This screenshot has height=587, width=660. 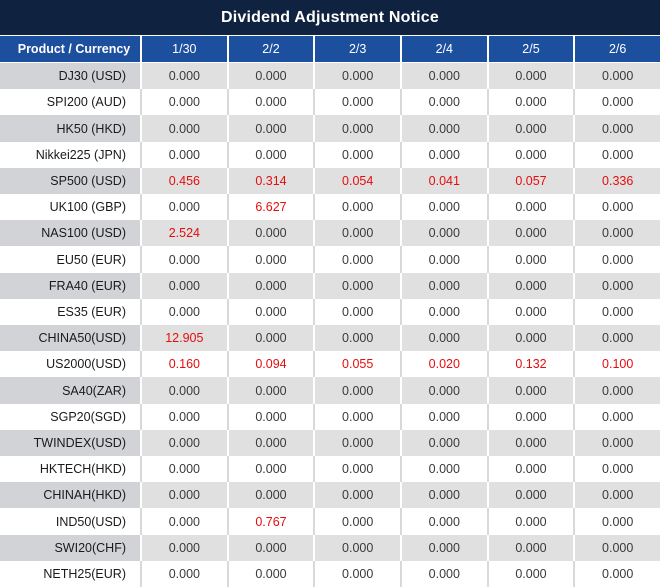 I want to click on product-name: ES35 (EUR), so click(x=70, y=312).